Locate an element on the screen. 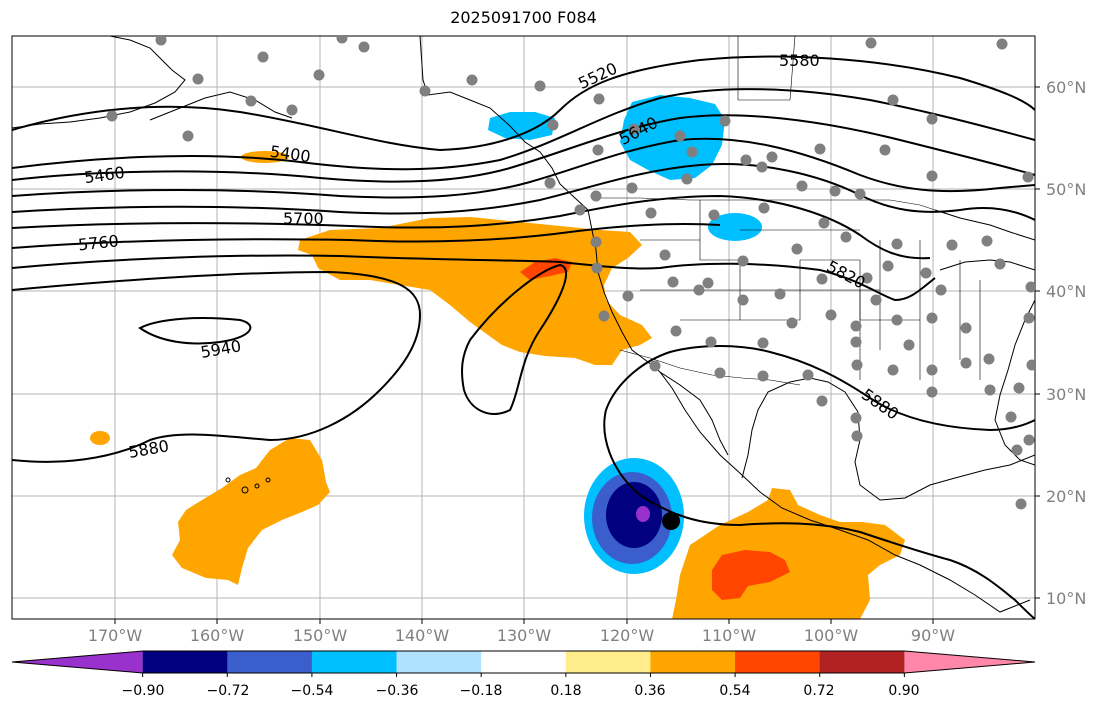  colorbar-tick-label: 0.72 is located at coordinates (819, 691).